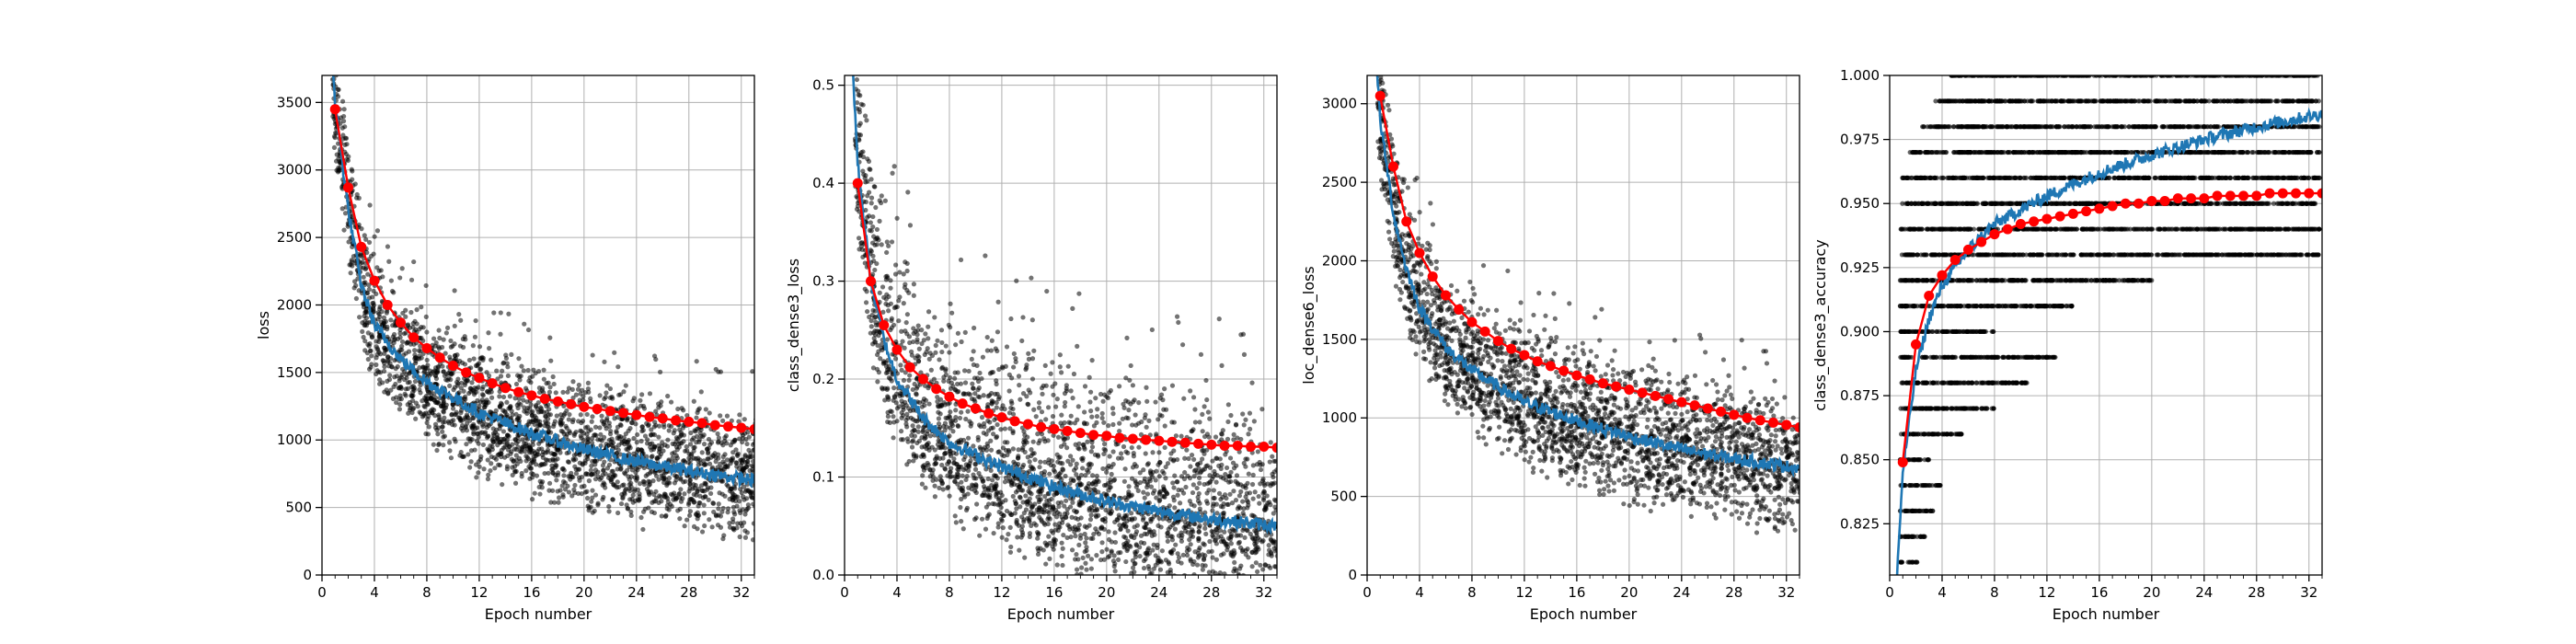  I want to click on train-line, so click(542, 282).